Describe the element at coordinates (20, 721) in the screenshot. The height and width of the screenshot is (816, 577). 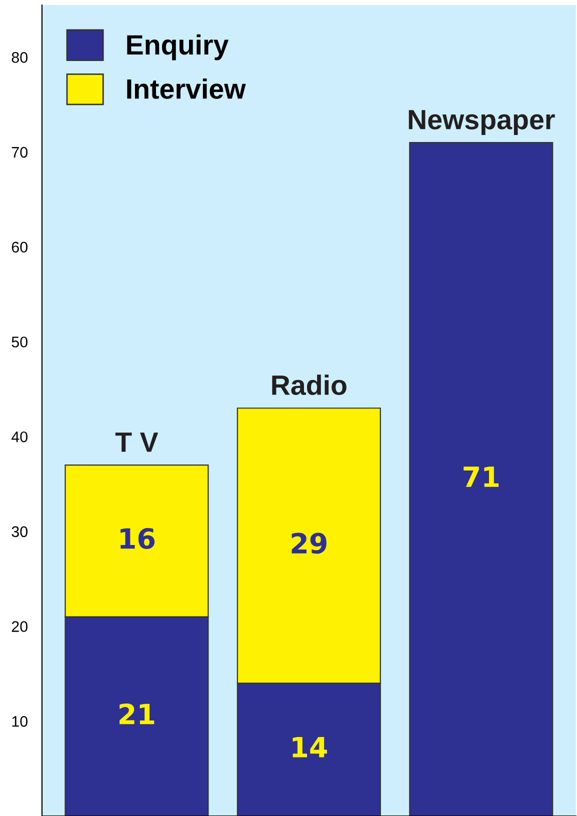
I see `y-tick-label: 10` at that location.